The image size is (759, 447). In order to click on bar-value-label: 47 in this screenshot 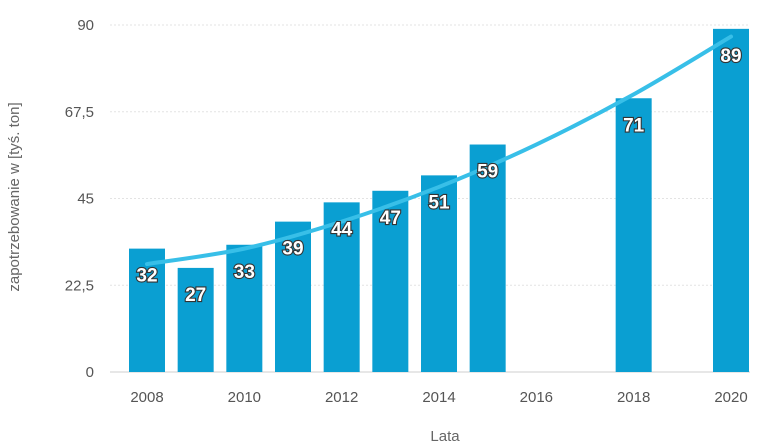, I will do `click(390, 218)`.